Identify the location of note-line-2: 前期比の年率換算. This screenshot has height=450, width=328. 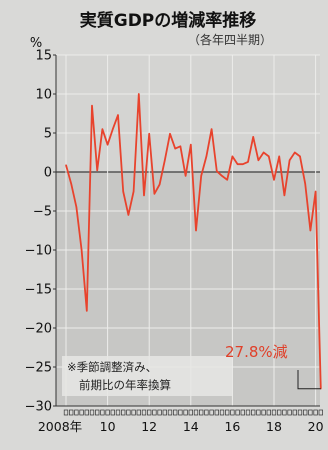
(125, 385).